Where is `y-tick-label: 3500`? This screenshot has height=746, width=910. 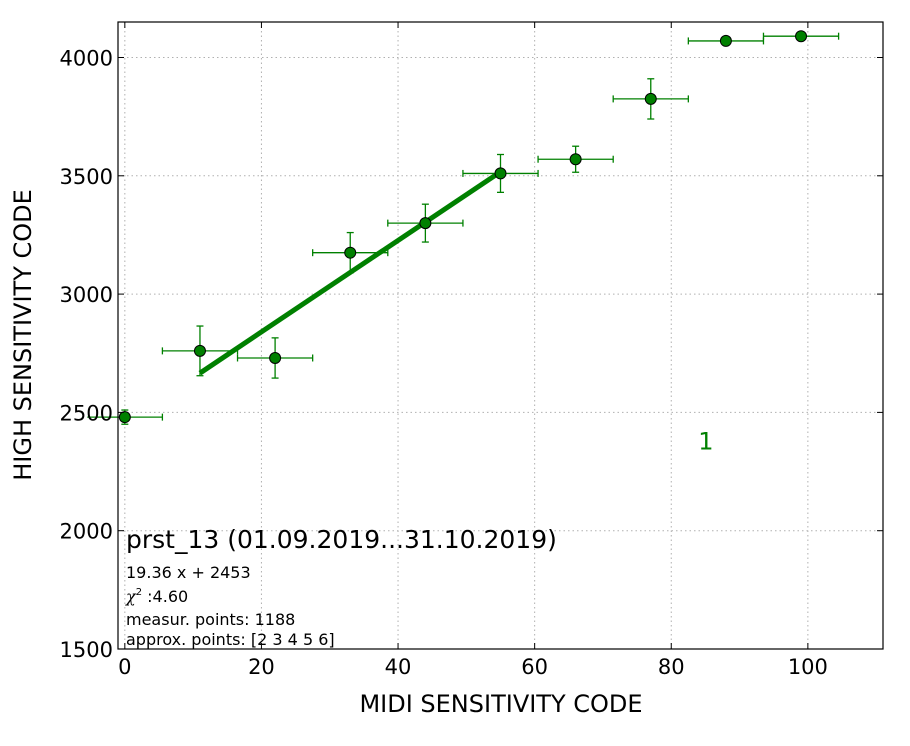
y-tick-label: 3500 is located at coordinates (86, 177).